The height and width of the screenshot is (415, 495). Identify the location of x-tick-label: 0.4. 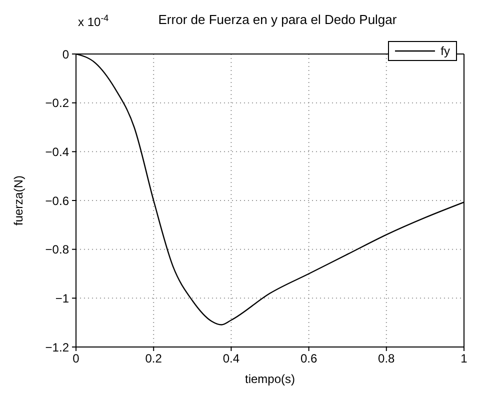
(231, 359).